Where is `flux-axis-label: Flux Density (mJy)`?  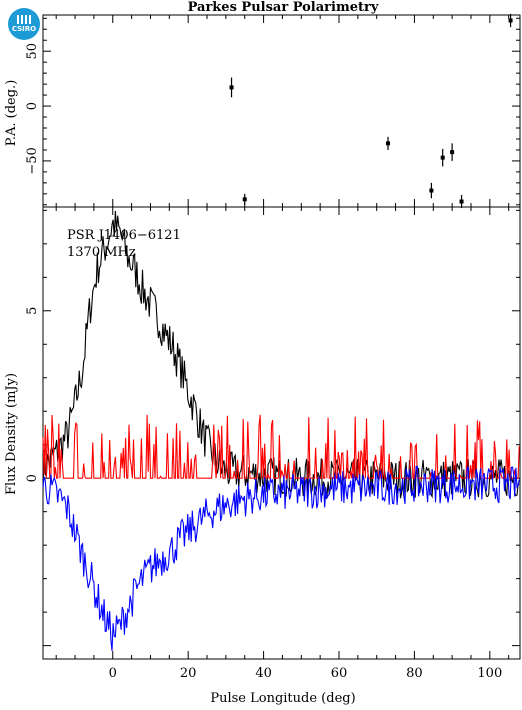
flux-axis-label: Flux Density (mJy) is located at coordinates (11, 434).